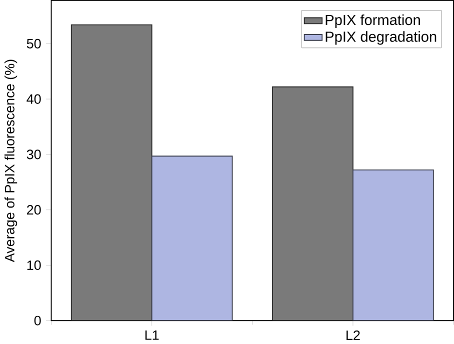  I want to click on y-tick-label: 10, so click(34, 265).